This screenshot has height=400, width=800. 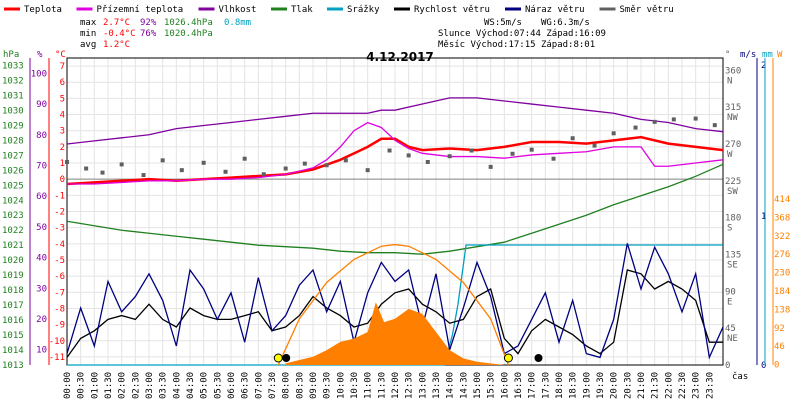 What do you see at coordinates (13, 261) in the screenshot?
I see `y-tick-hpa: 1020` at bounding box center [13, 261].